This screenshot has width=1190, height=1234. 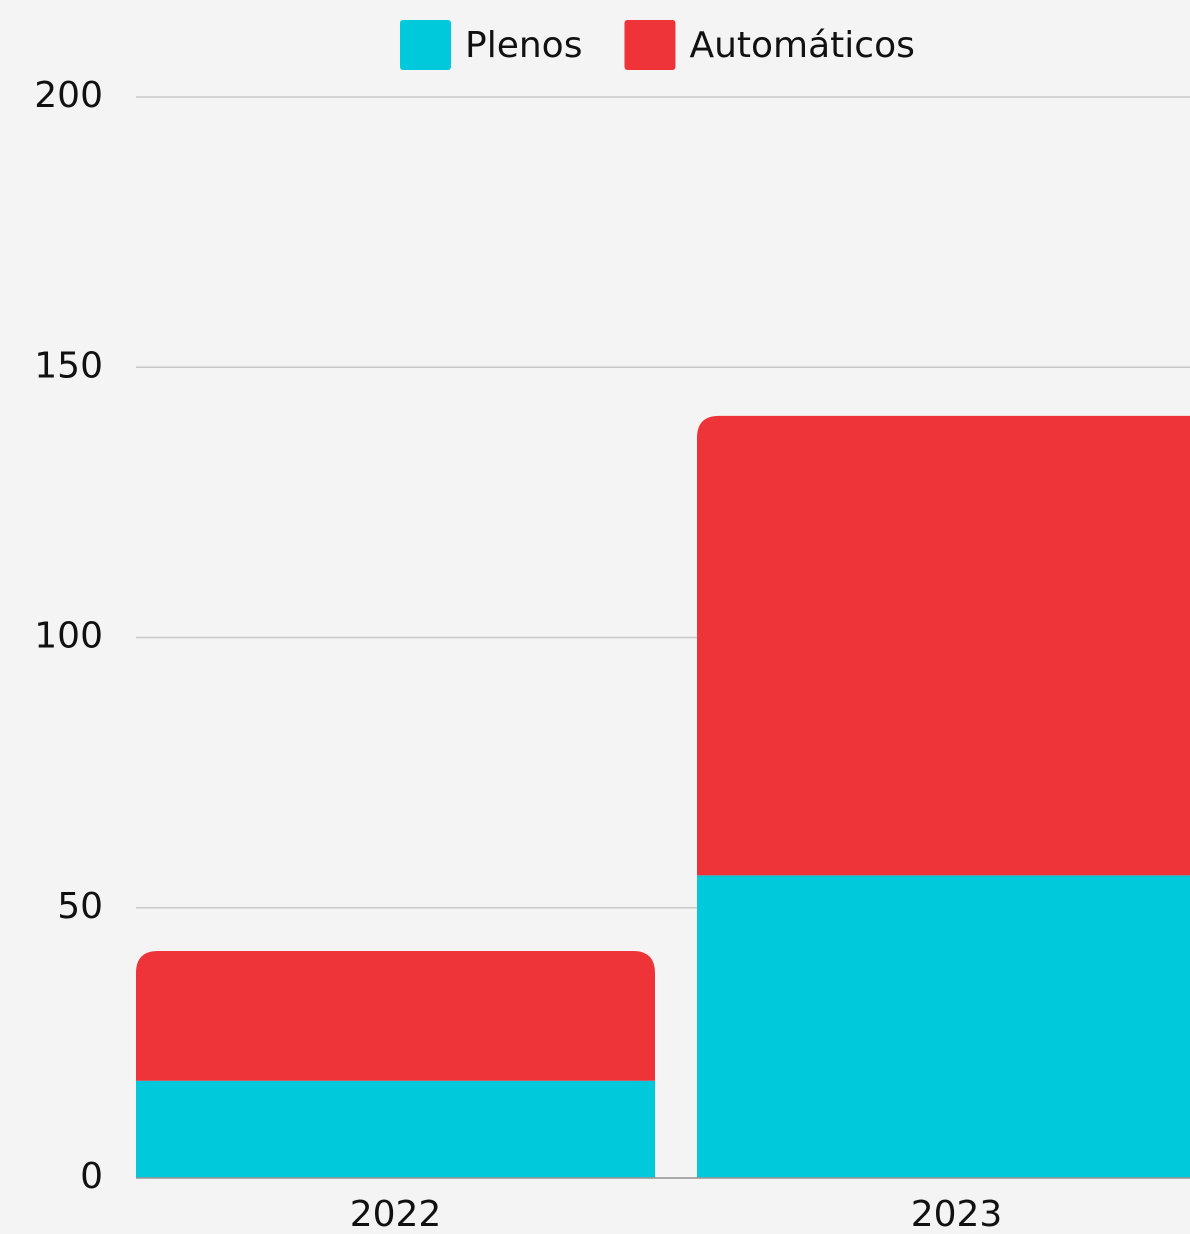 What do you see at coordinates (91, 1176) in the screenshot?
I see `y-tick-label: 0` at bounding box center [91, 1176].